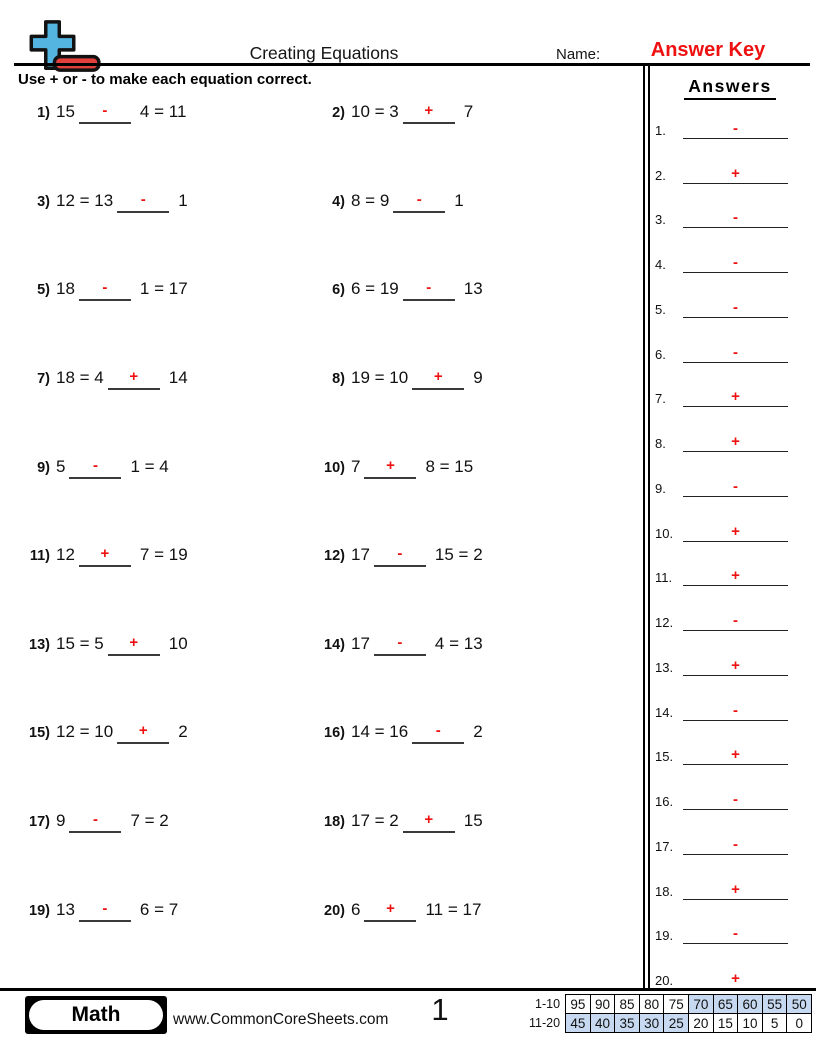 This screenshot has width=816, height=1056. What do you see at coordinates (338, 378) in the screenshot?
I see `problem-number: 8)` at bounding box center [338, 378].